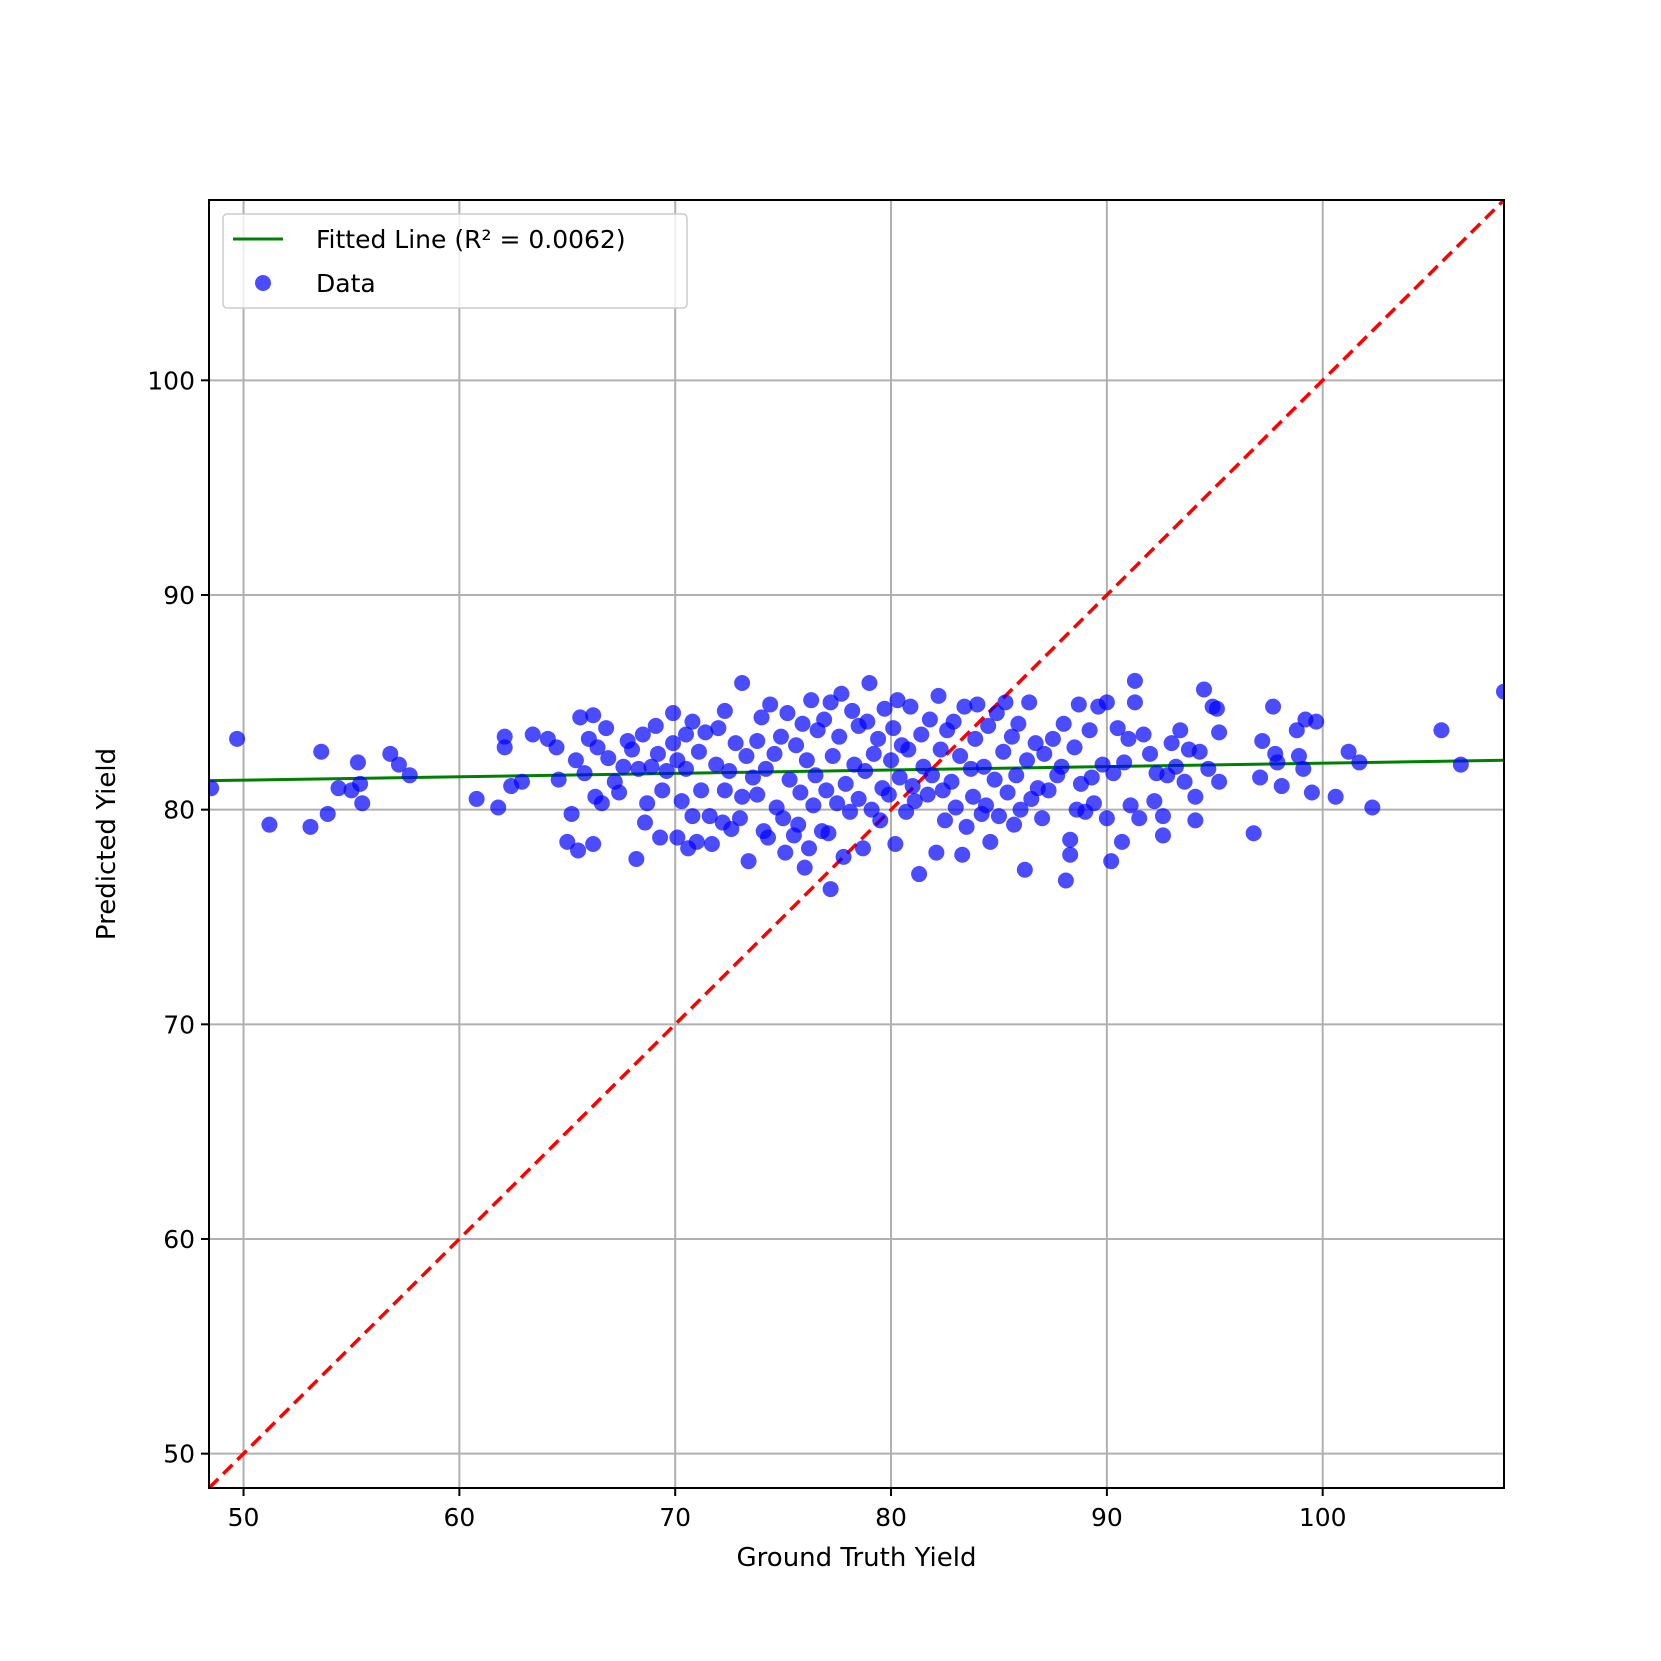 This screenshot has height=1661, width=1661. What do you see at coordinates (346, 283) in the screenshot?
I see `legend-data-label: Data` at bounding box center [346, 283].